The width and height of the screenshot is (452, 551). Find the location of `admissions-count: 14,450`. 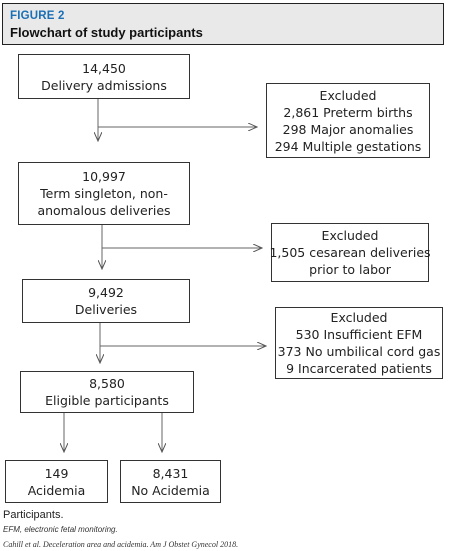

admissions-count: 14,450 is located at coordinates (104, 68).